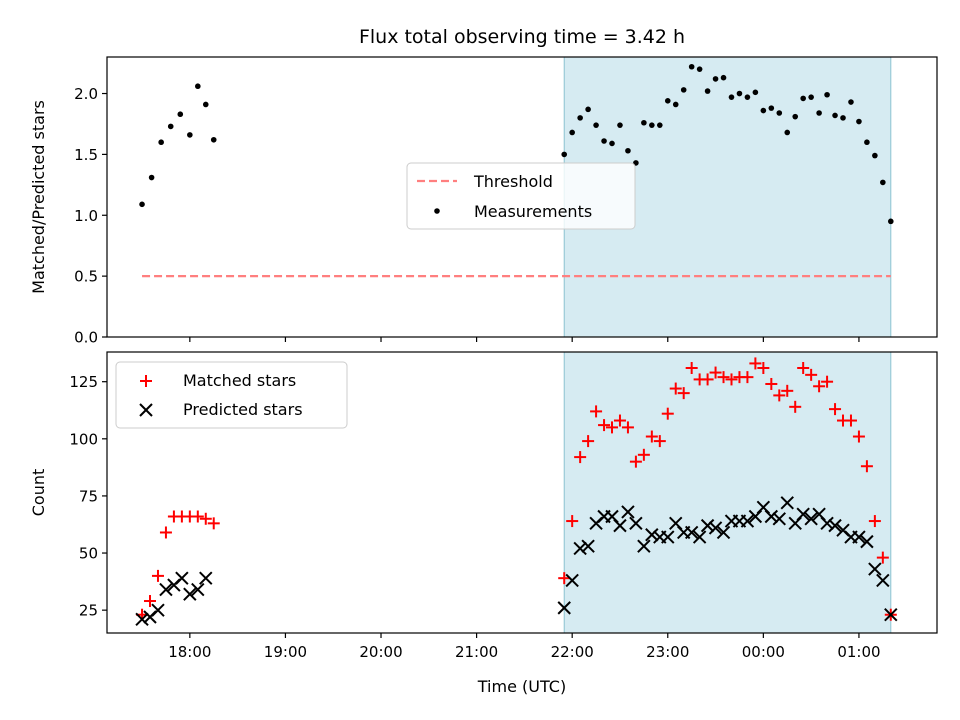 The image size is (960, 720). Describe the element at coordinates (727, 492) in the screenshot. I see `observing-window-shade` at that location.